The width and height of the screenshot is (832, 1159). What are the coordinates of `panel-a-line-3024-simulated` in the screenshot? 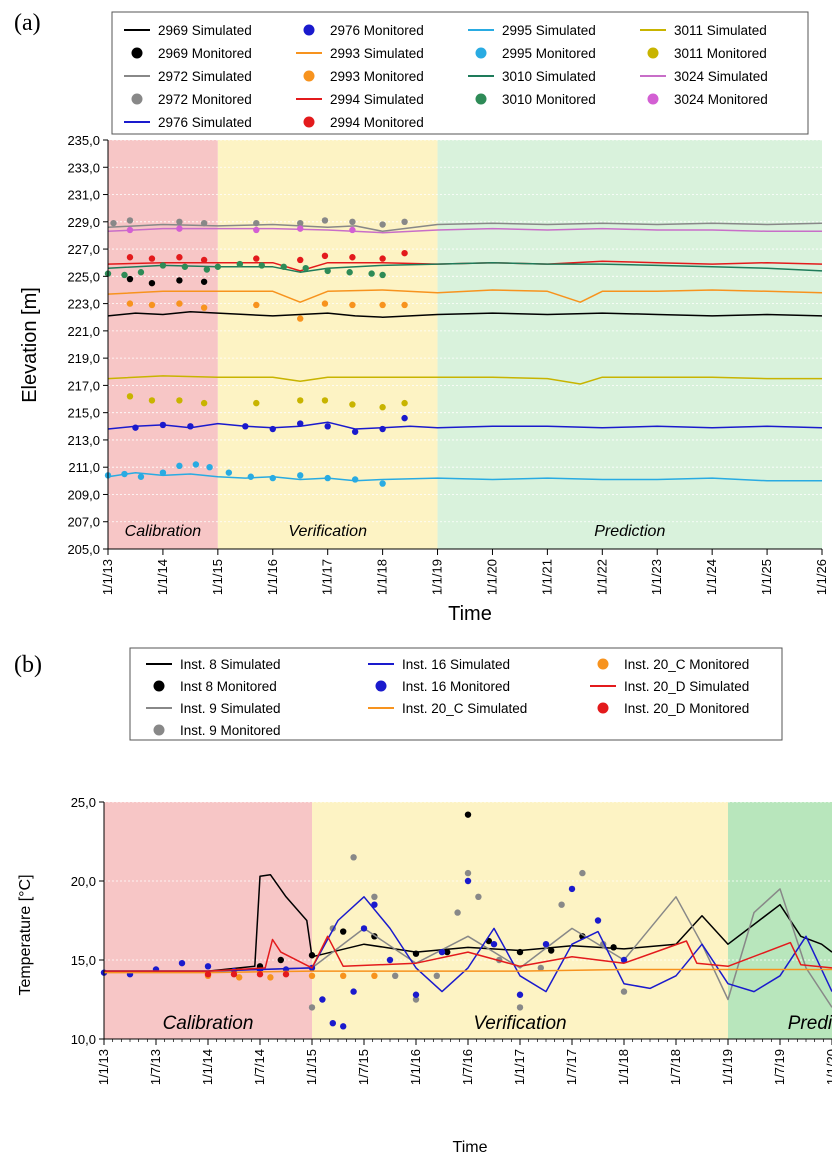 It's located at (464, 230).